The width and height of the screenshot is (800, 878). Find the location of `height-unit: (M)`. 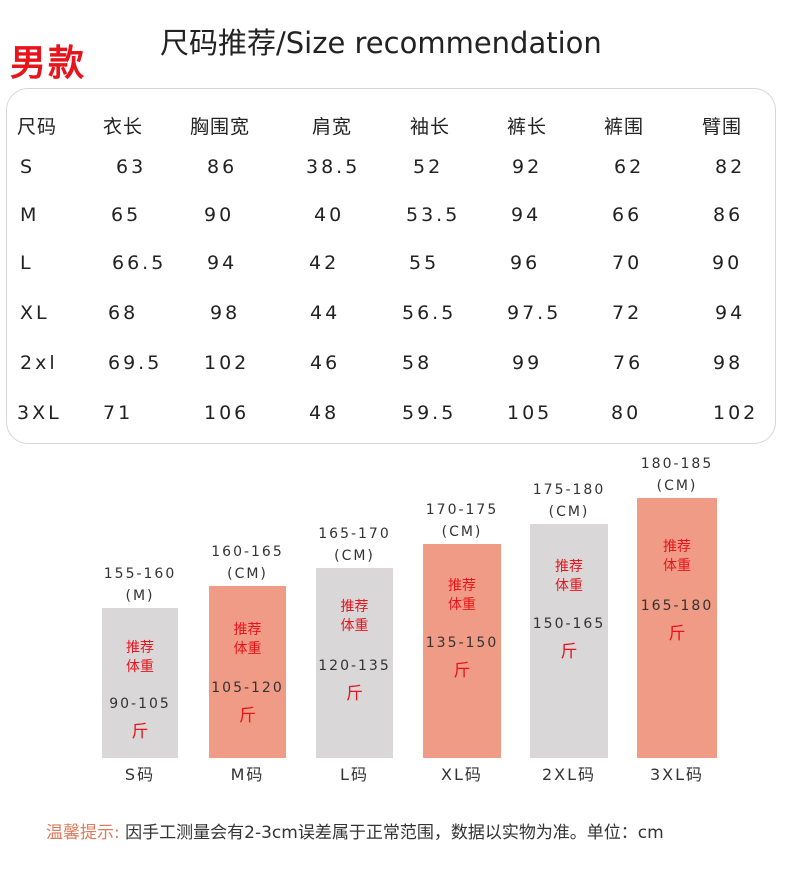

height-unit: (M) is located at coordinates (140, 596).